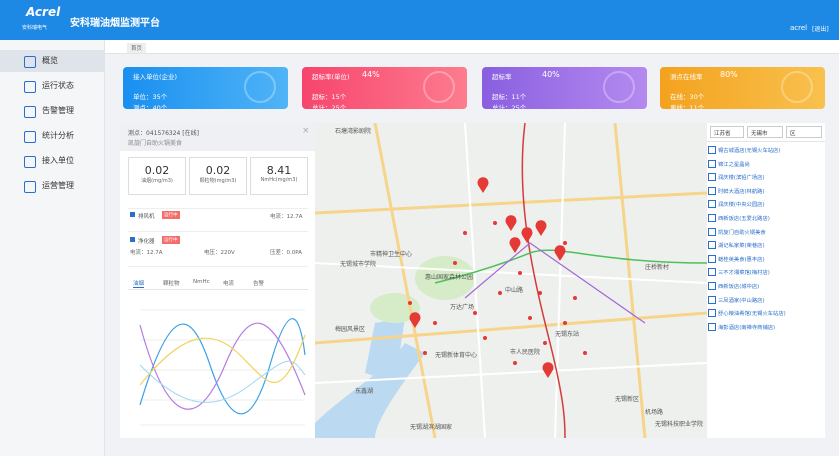 The width and height of the screenshot is (839, 456). What do you see at coordinates (736, 299) in the screenshot?
I see `store-item: 三凤酒家(中山路店)` at bounding box center [736, 299].